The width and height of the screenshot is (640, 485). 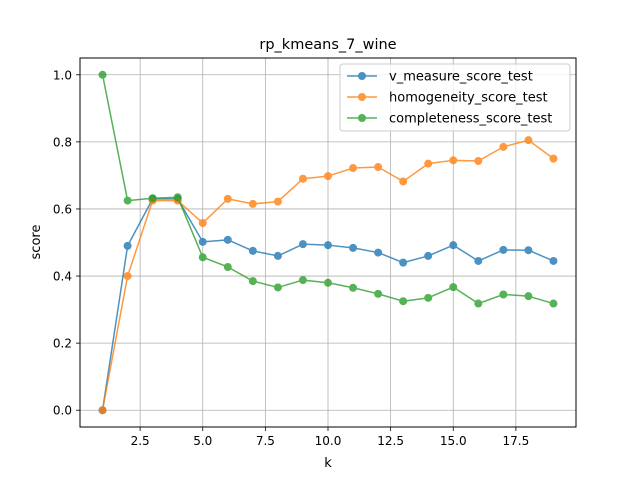 I want to click on x-tick-label: 2.5, so click(x=140, y=441).